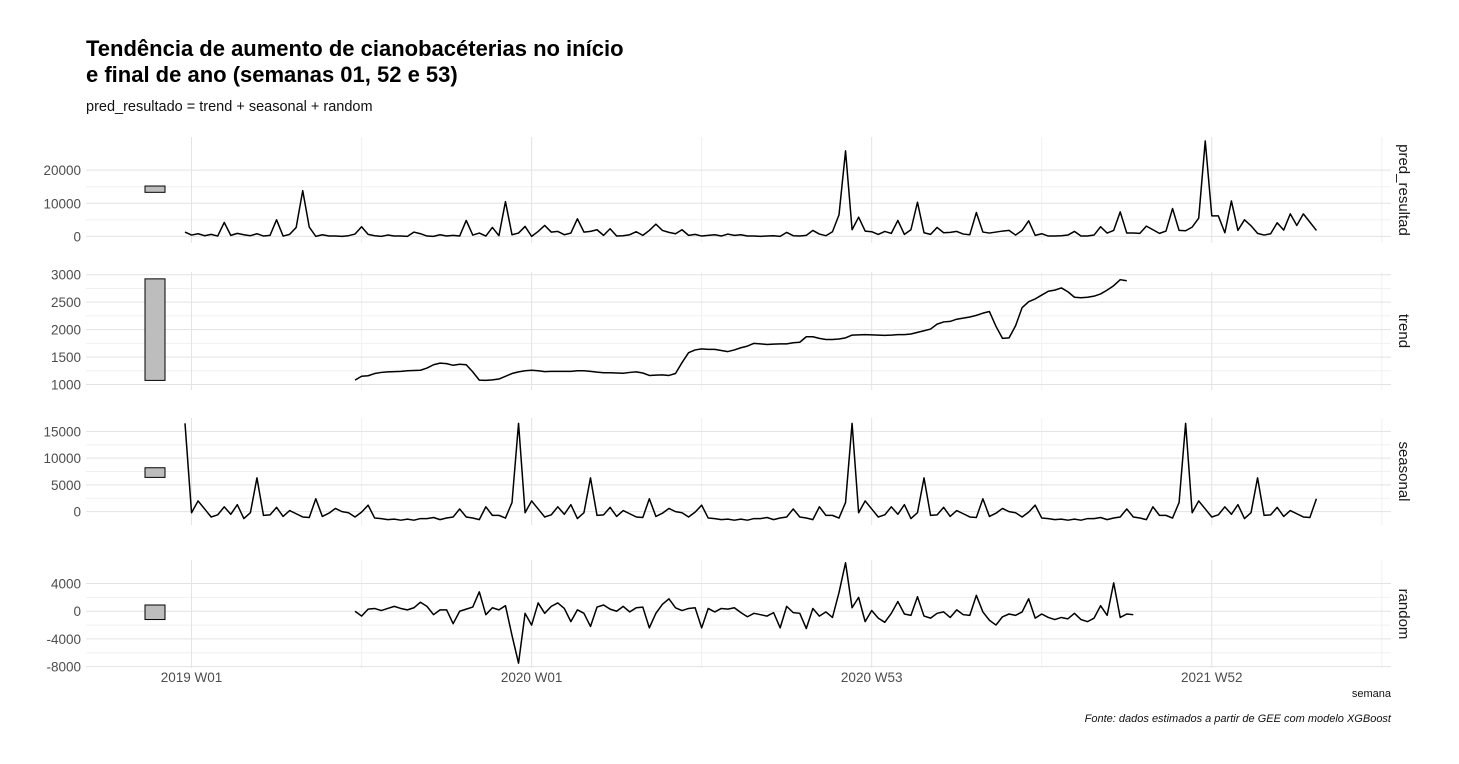 This screenshot has height=764, width=1459. Describe the element at coordinates (1372, 694) in the screenshot. I see `x-axis-title: semana` at that location.